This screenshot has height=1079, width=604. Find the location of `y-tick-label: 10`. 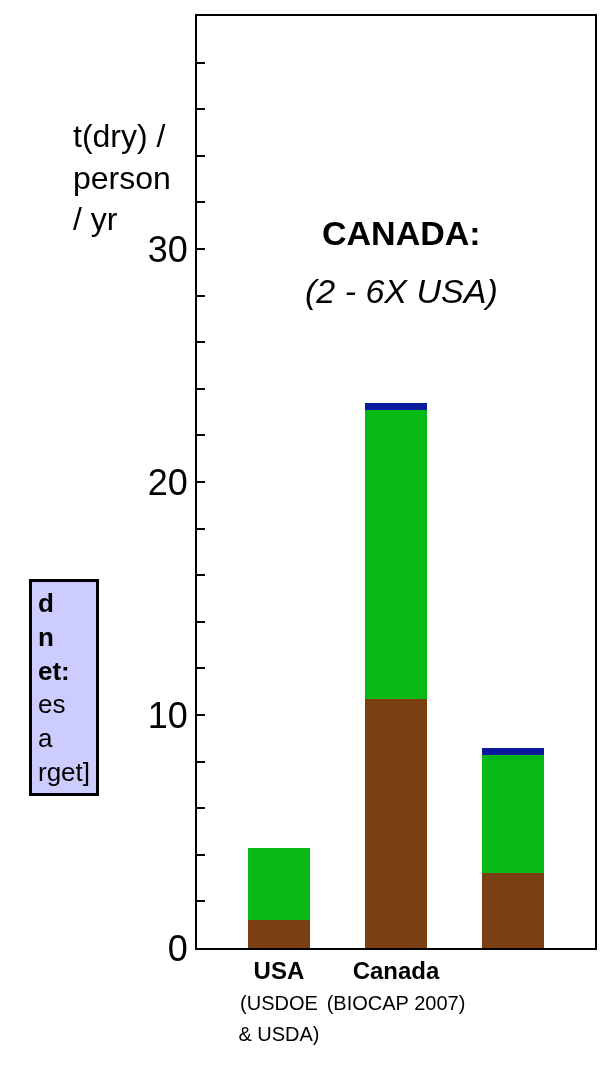

y-tick-label: 10 is located at coordinates (167, 715).